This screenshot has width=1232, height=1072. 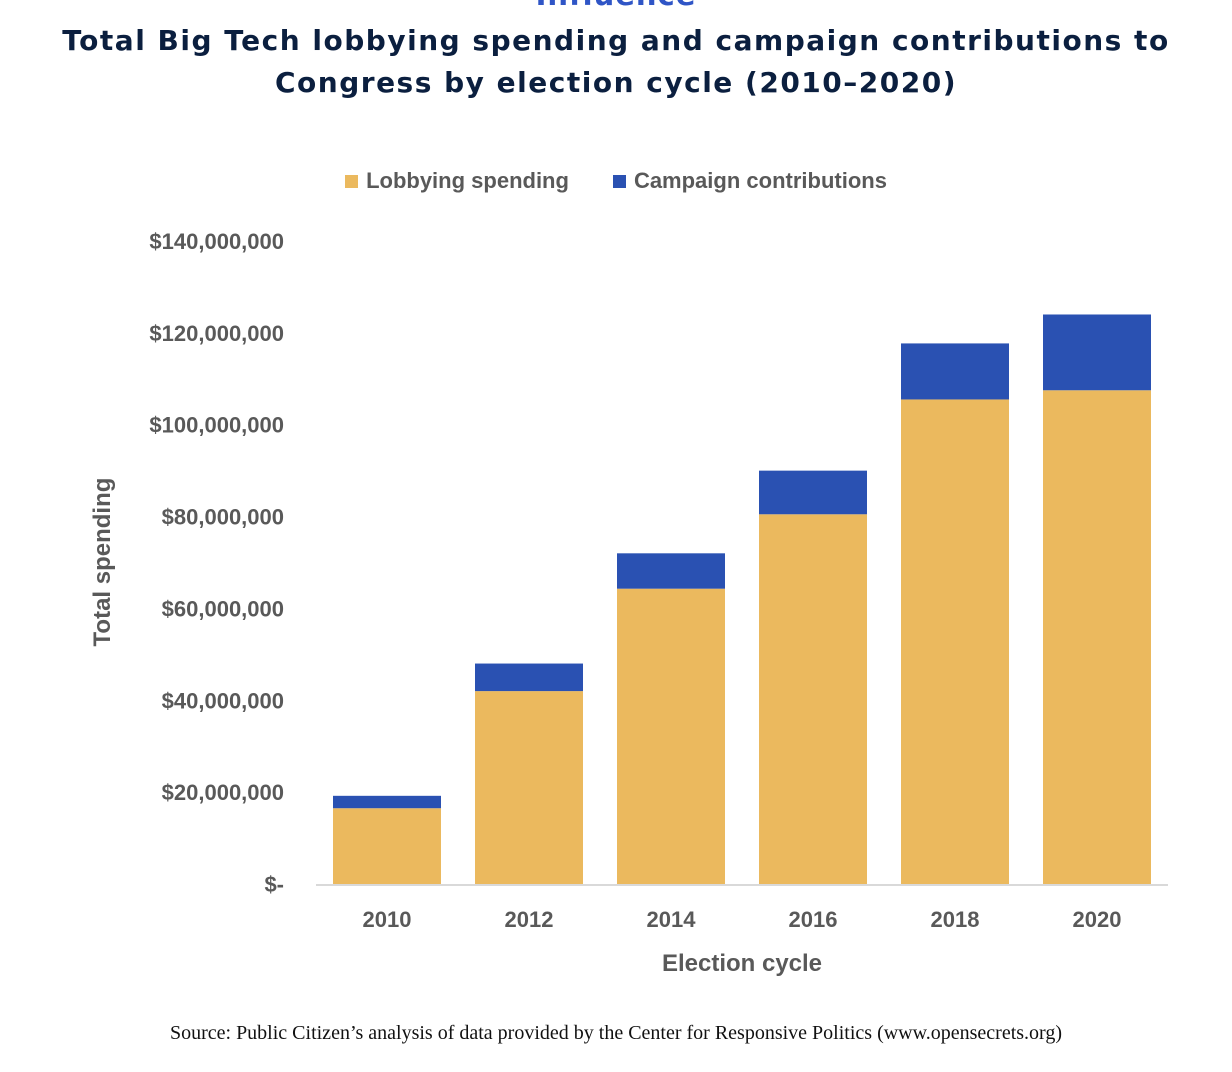 What do you see at coordinates (223, 517) in the screenshot?
I see `y-tick-label: $80,000,000` at bounding box center [223, 517].